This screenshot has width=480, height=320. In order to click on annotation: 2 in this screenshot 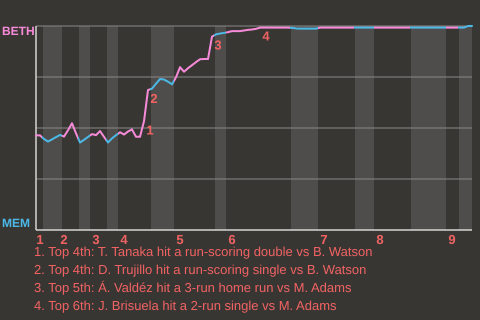, I will do `click(154, 98)`.